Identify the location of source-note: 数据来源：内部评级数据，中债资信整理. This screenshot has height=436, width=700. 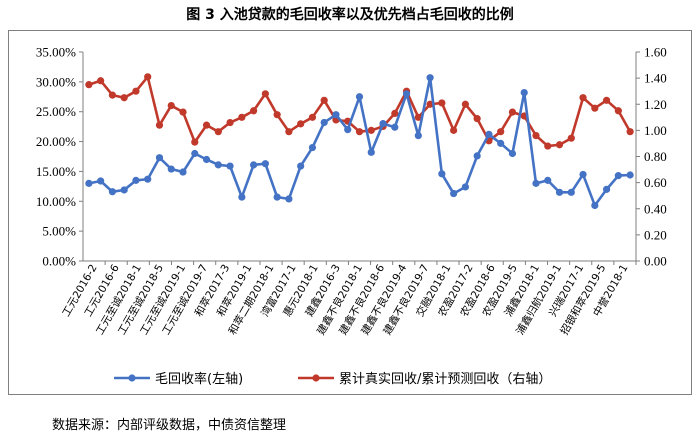
(169, 425).